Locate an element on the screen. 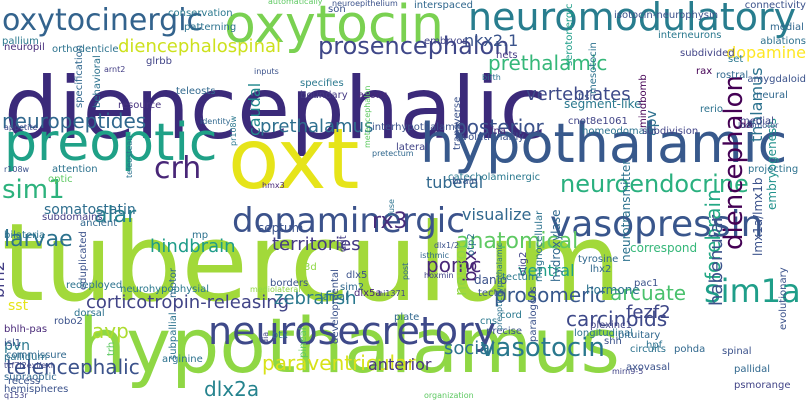  word-mirn9-5: mirn9-5 is located at coordinates (627, 371).